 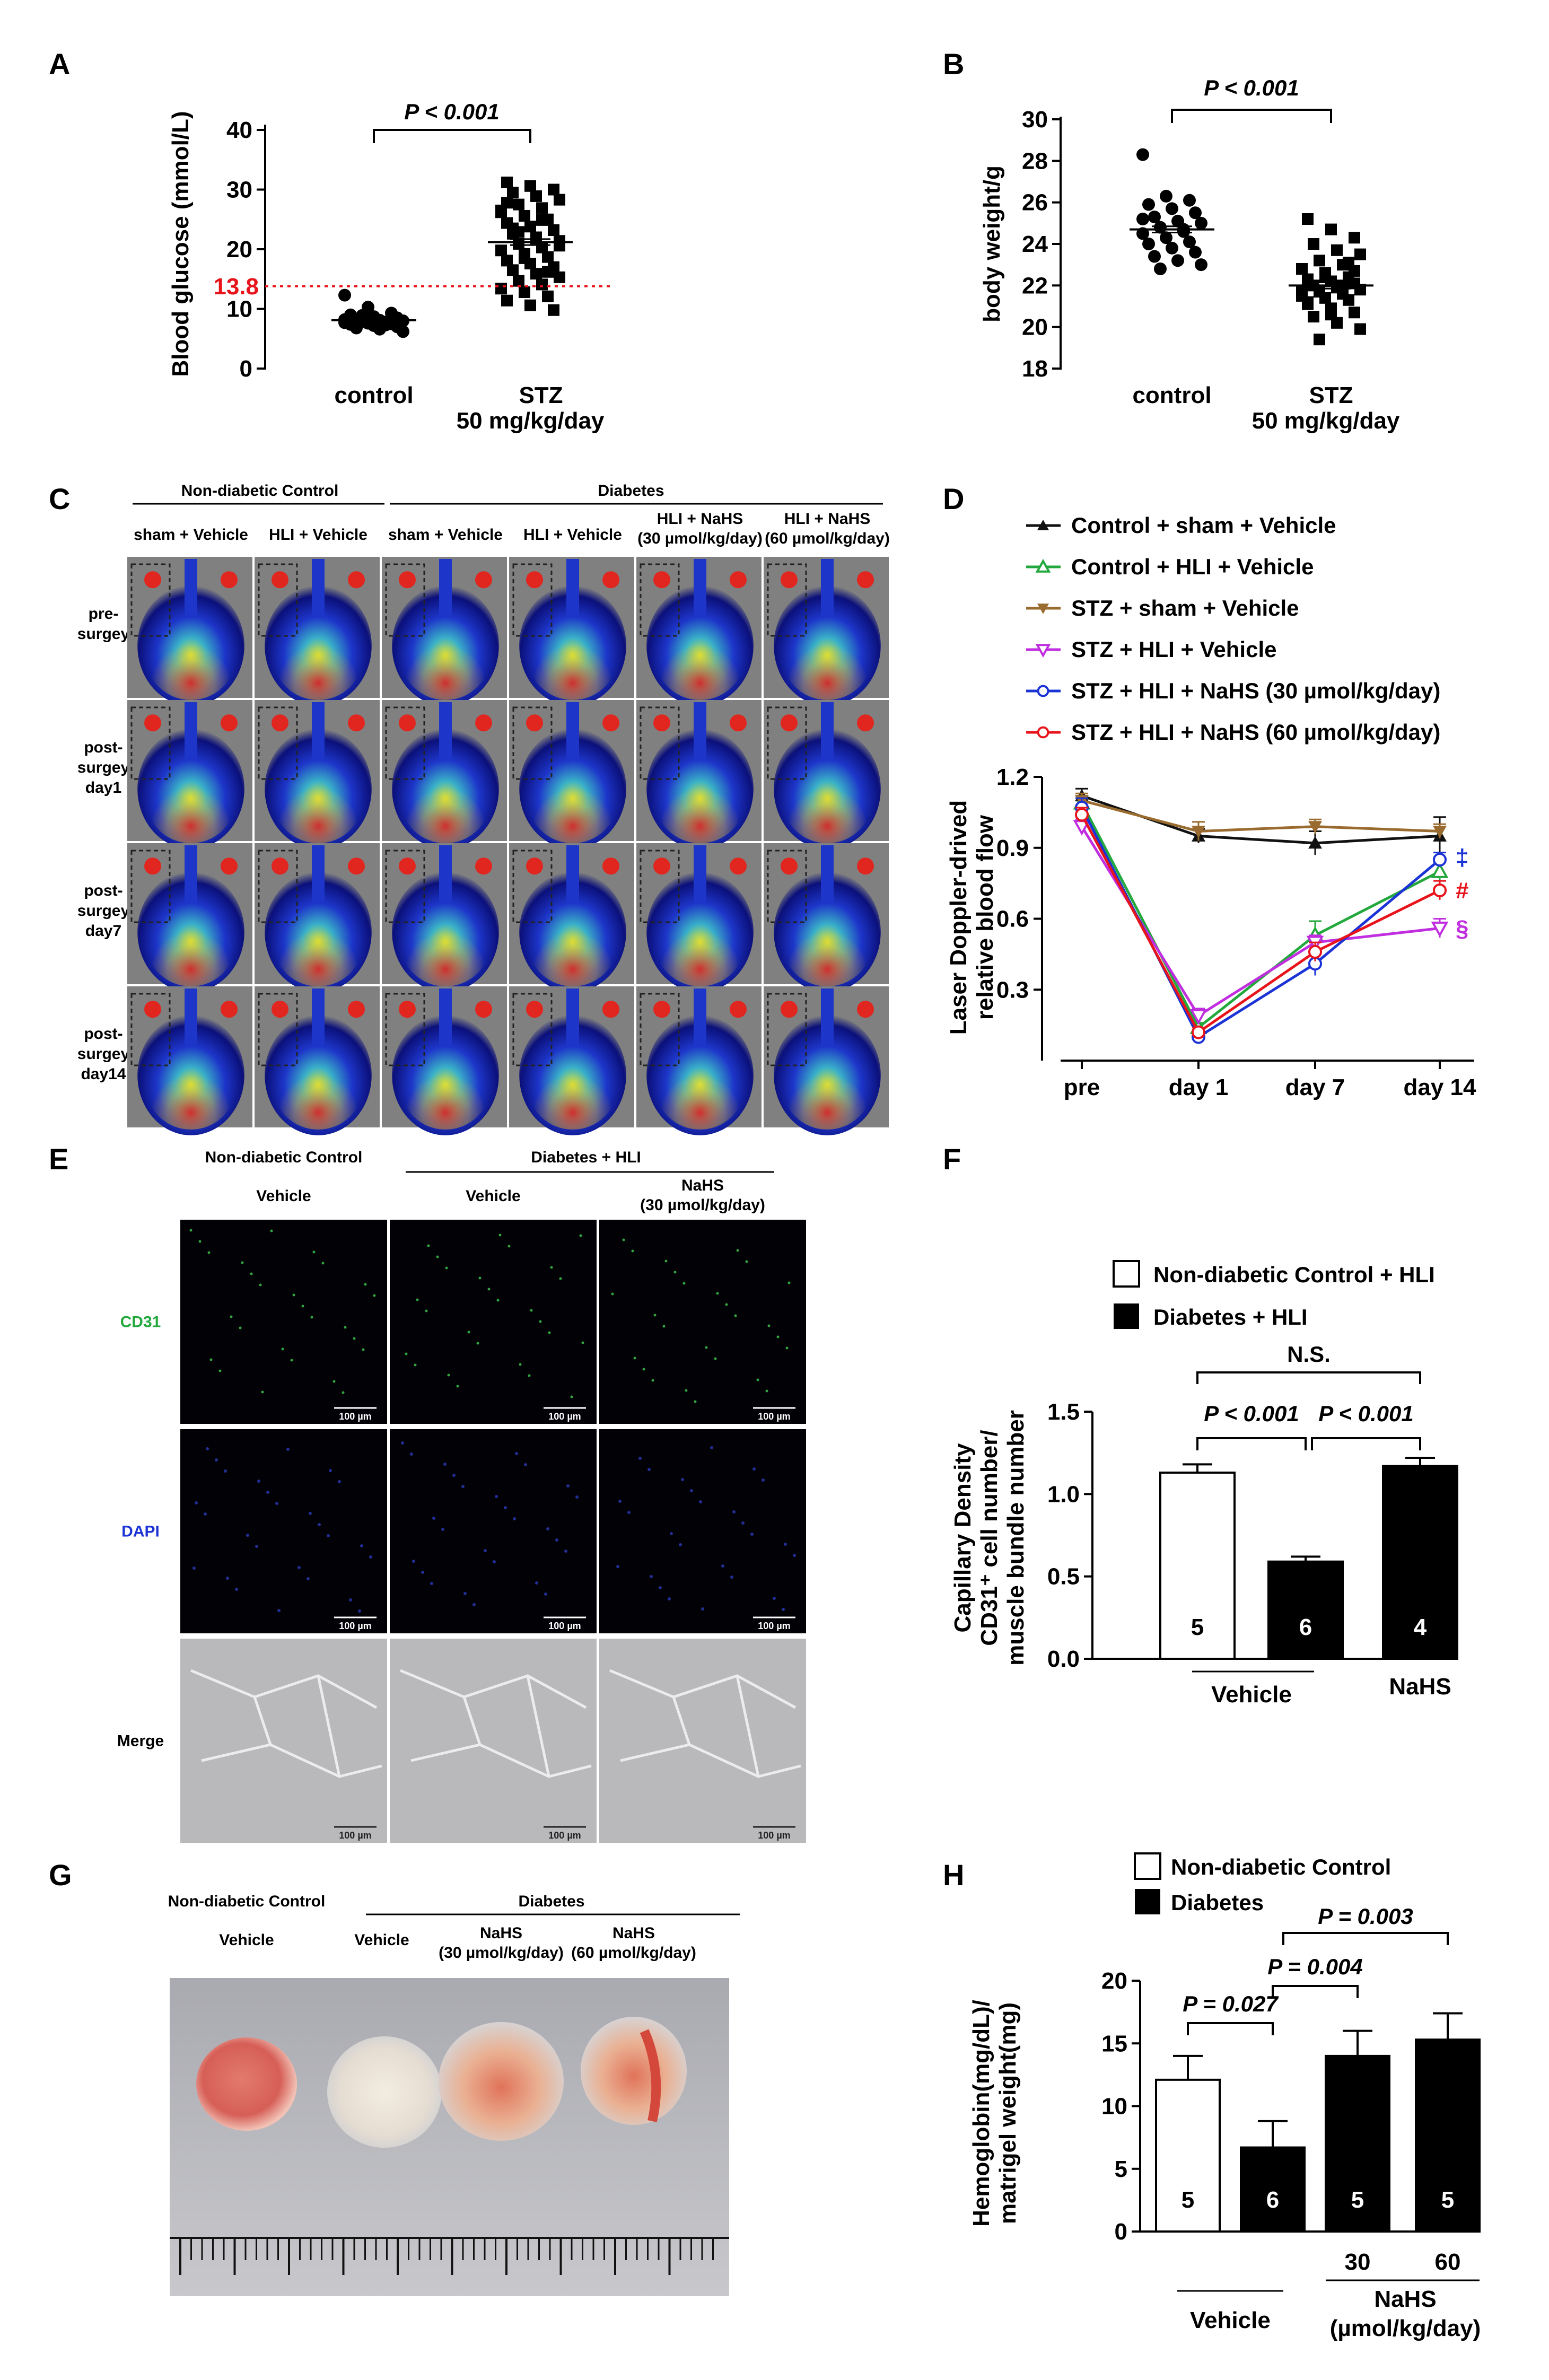 What do you see at coordinates (507, 203) in the screenshot?
I see `A-point` at bounding box center [507, 203].